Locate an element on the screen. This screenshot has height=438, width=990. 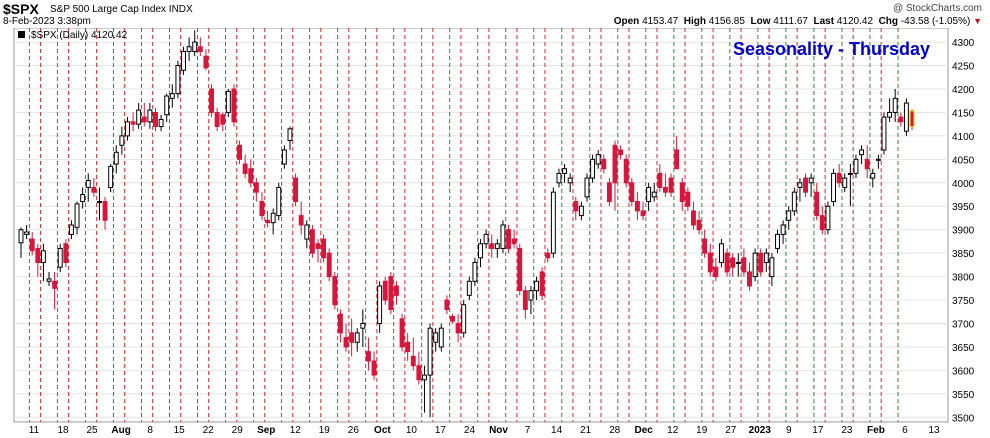
brand-label: @ StockCharts.com is located at coordinates (937, 8).